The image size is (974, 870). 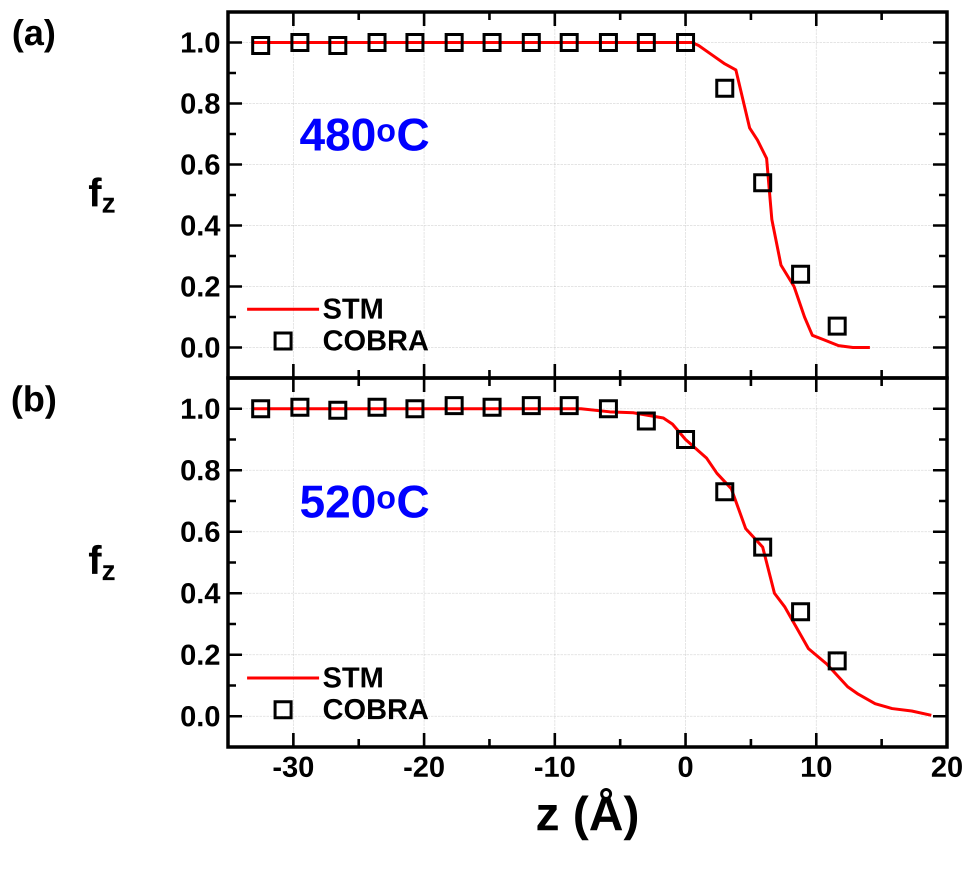 I want to click on x-tick-label: 0, so click(x=685, y=767).